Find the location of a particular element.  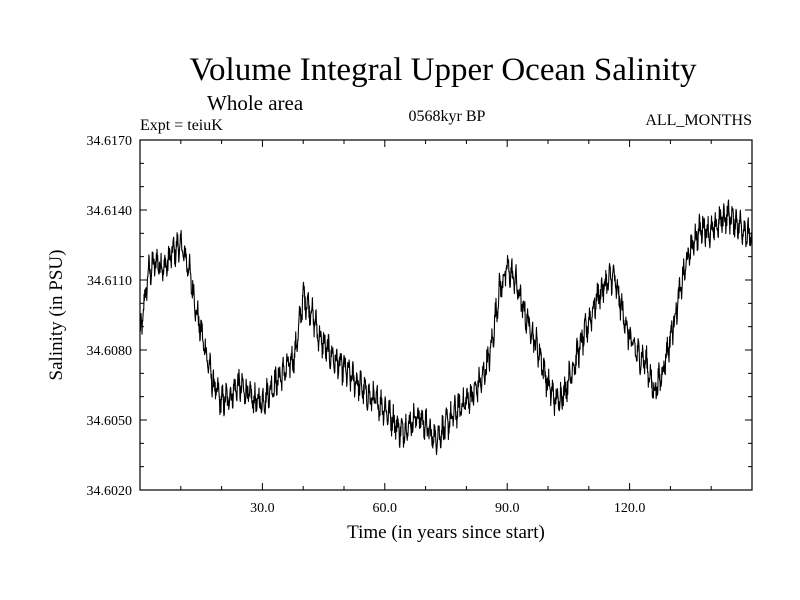

y-tick-label: 34.6170 is located at coordinates (110, 141).